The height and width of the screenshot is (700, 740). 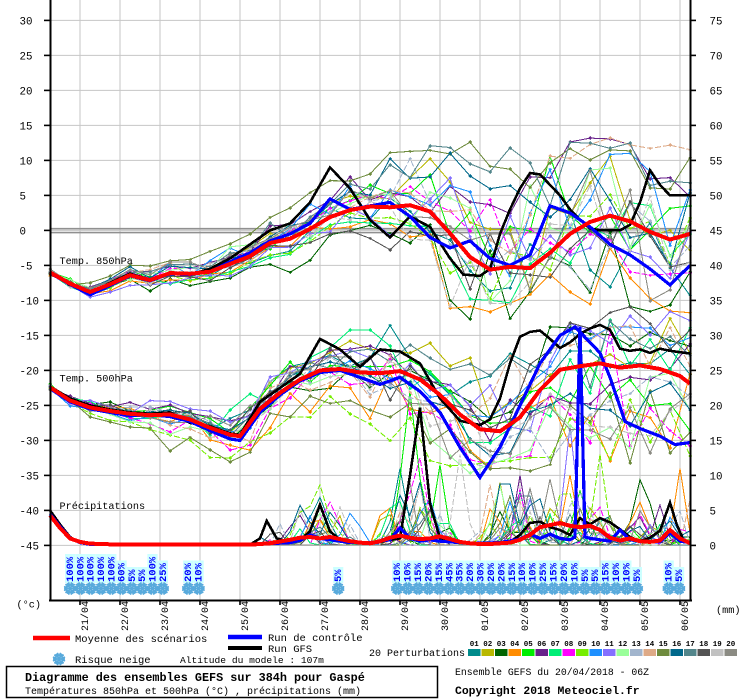 What do you see at coordinates (290, 650) in the screenshot?
I see `svg-text: Run GFS` at bounding box center [290, 650].